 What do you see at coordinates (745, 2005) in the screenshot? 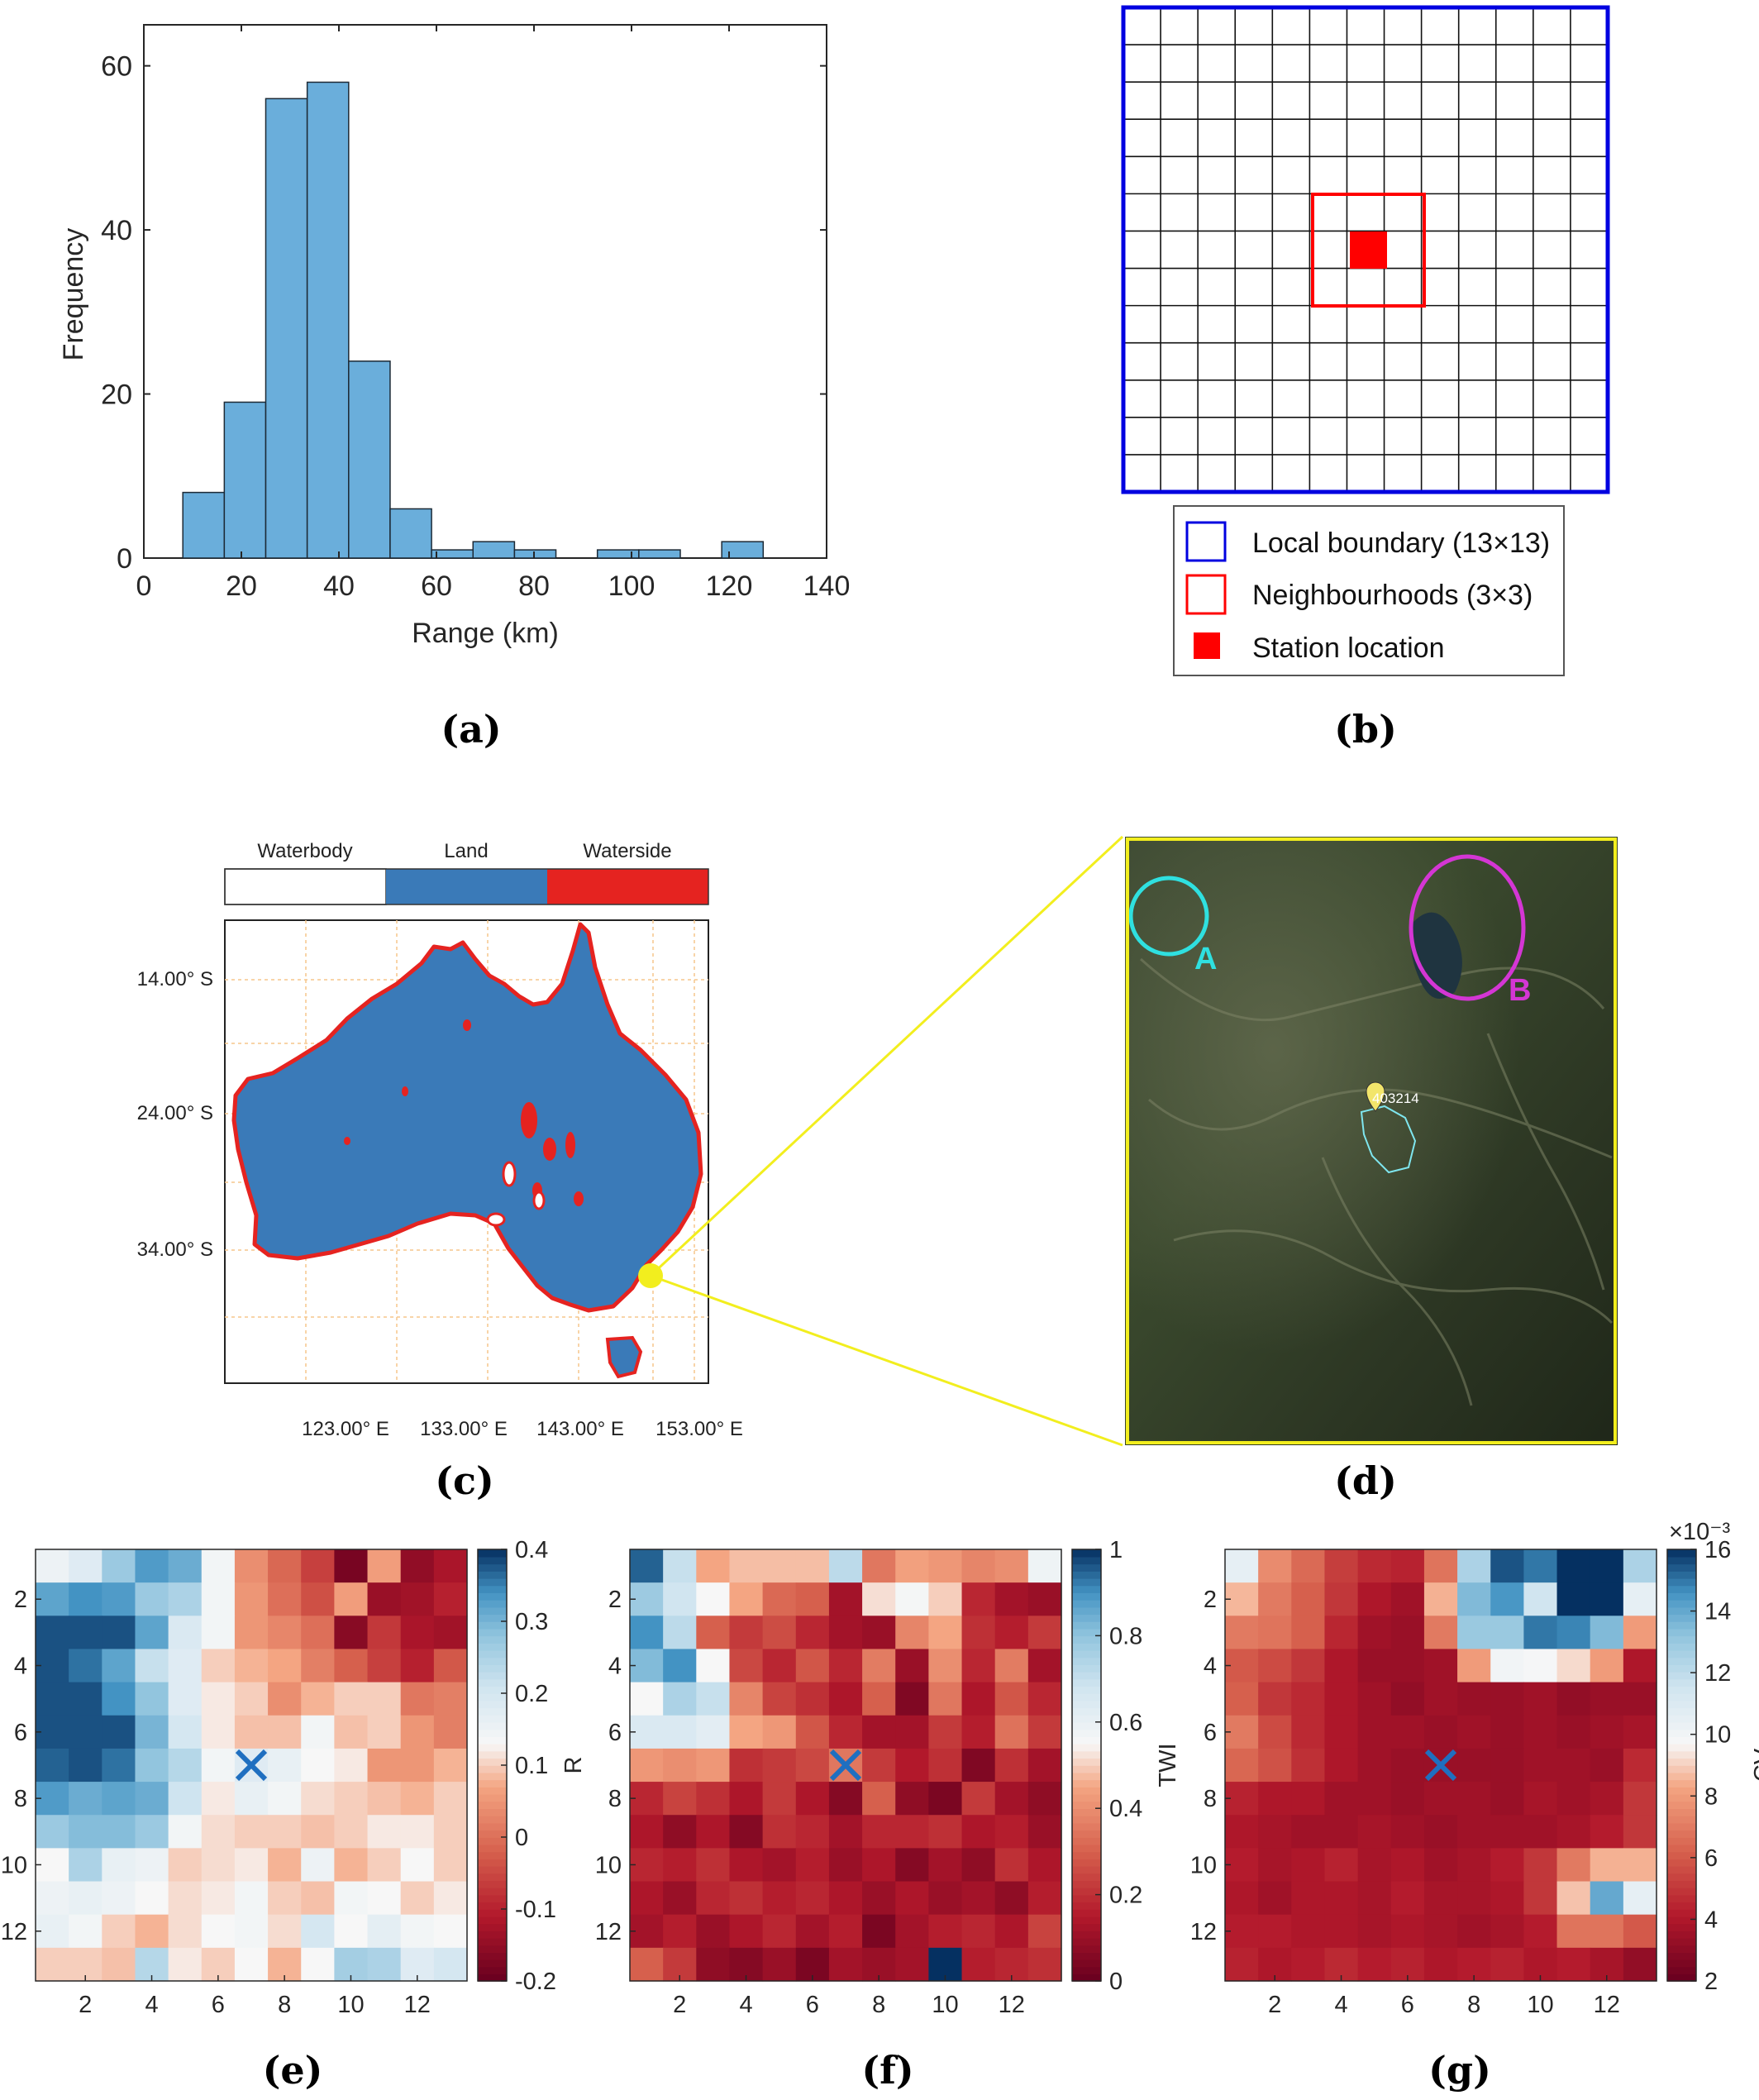
I see `x-tick-label: 4` at bounding box center [745, 2005].